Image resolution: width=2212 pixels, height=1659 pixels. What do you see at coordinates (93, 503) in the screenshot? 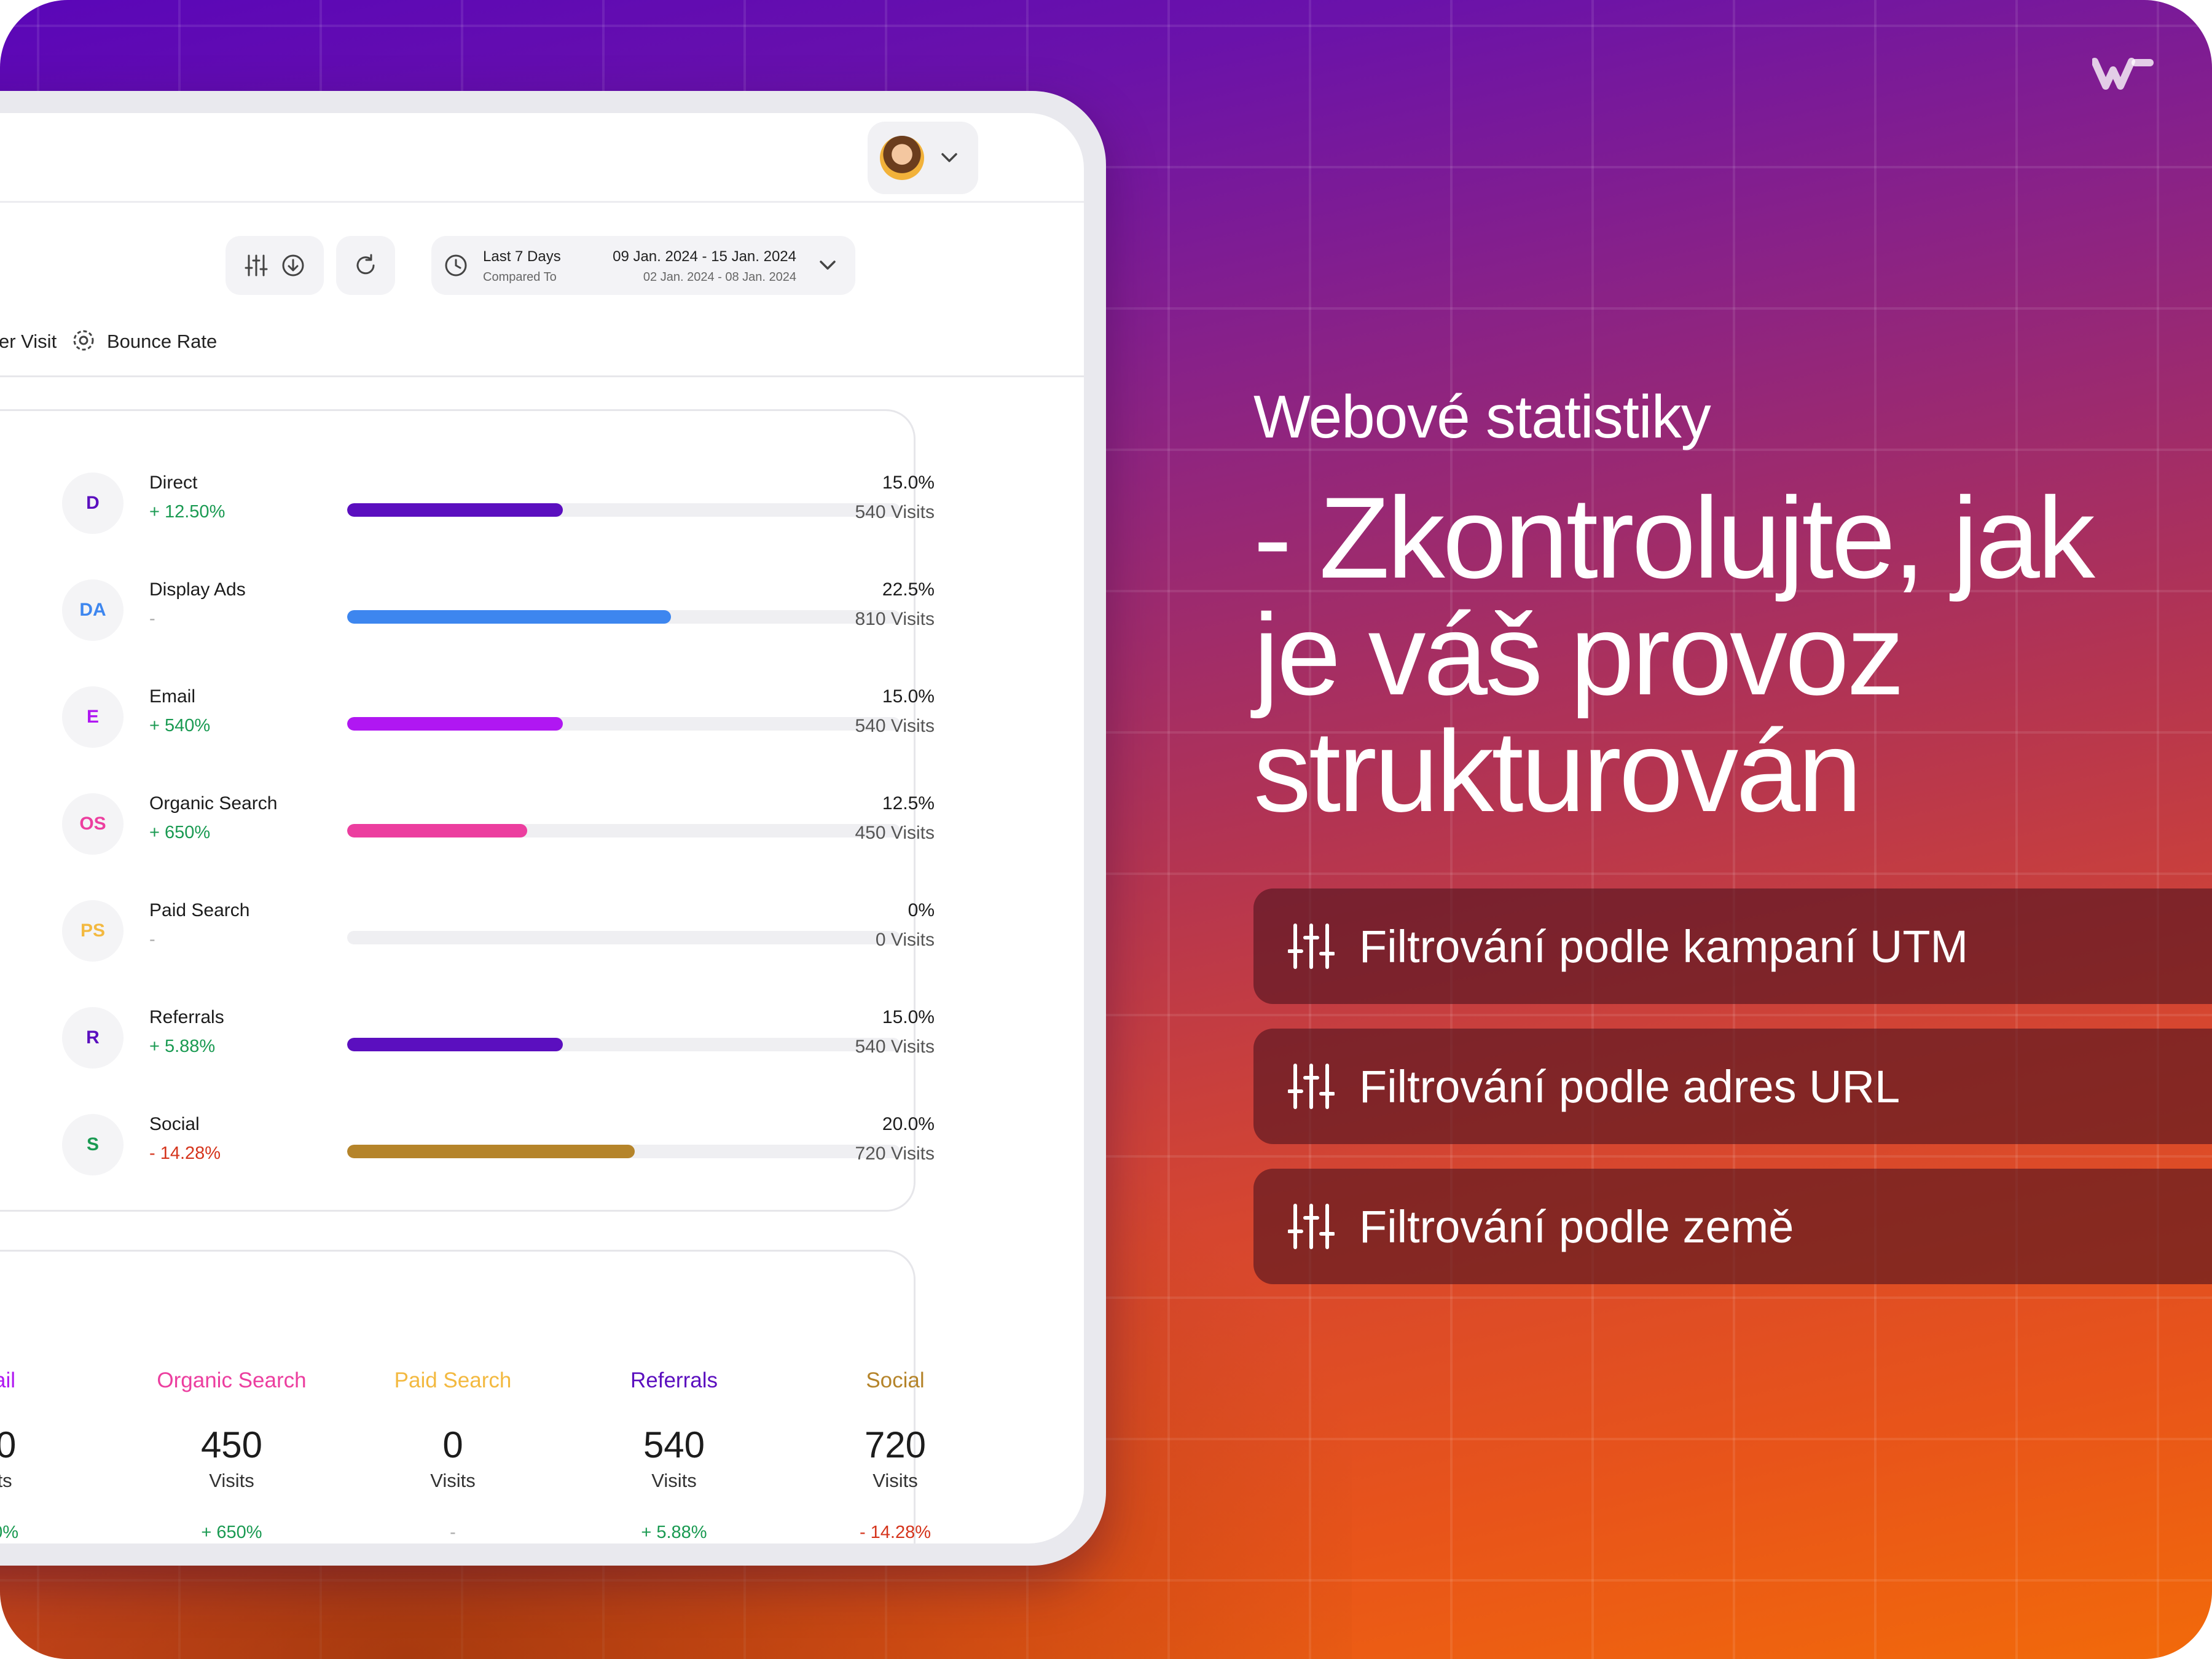
I see `channel-badge: D` at bounding box center [93, 503].